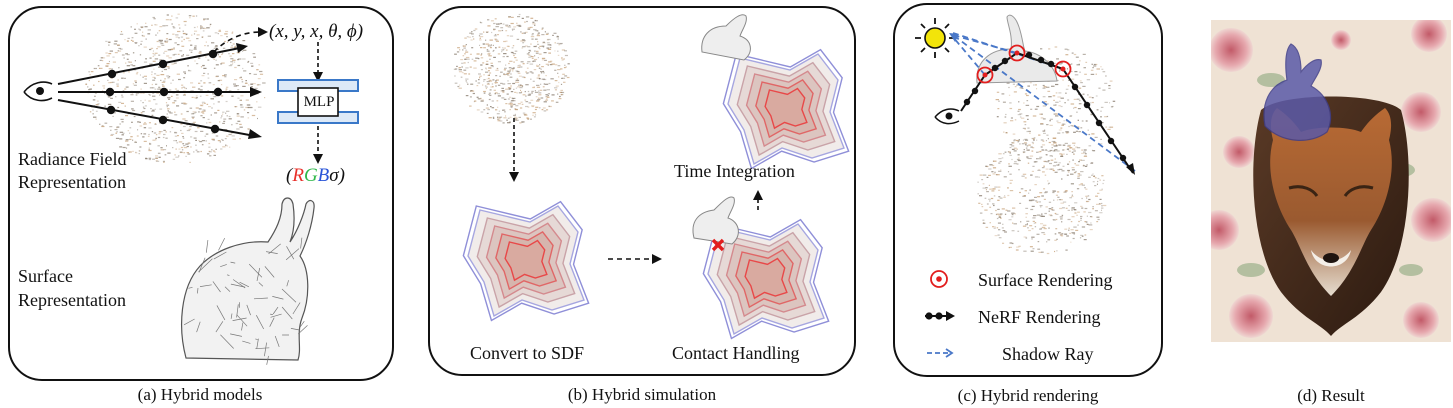 The height and width of the screenshot is (408, 1453). I want to click on radiance-field-label-line1: Radiance Field, so click(72, 159).